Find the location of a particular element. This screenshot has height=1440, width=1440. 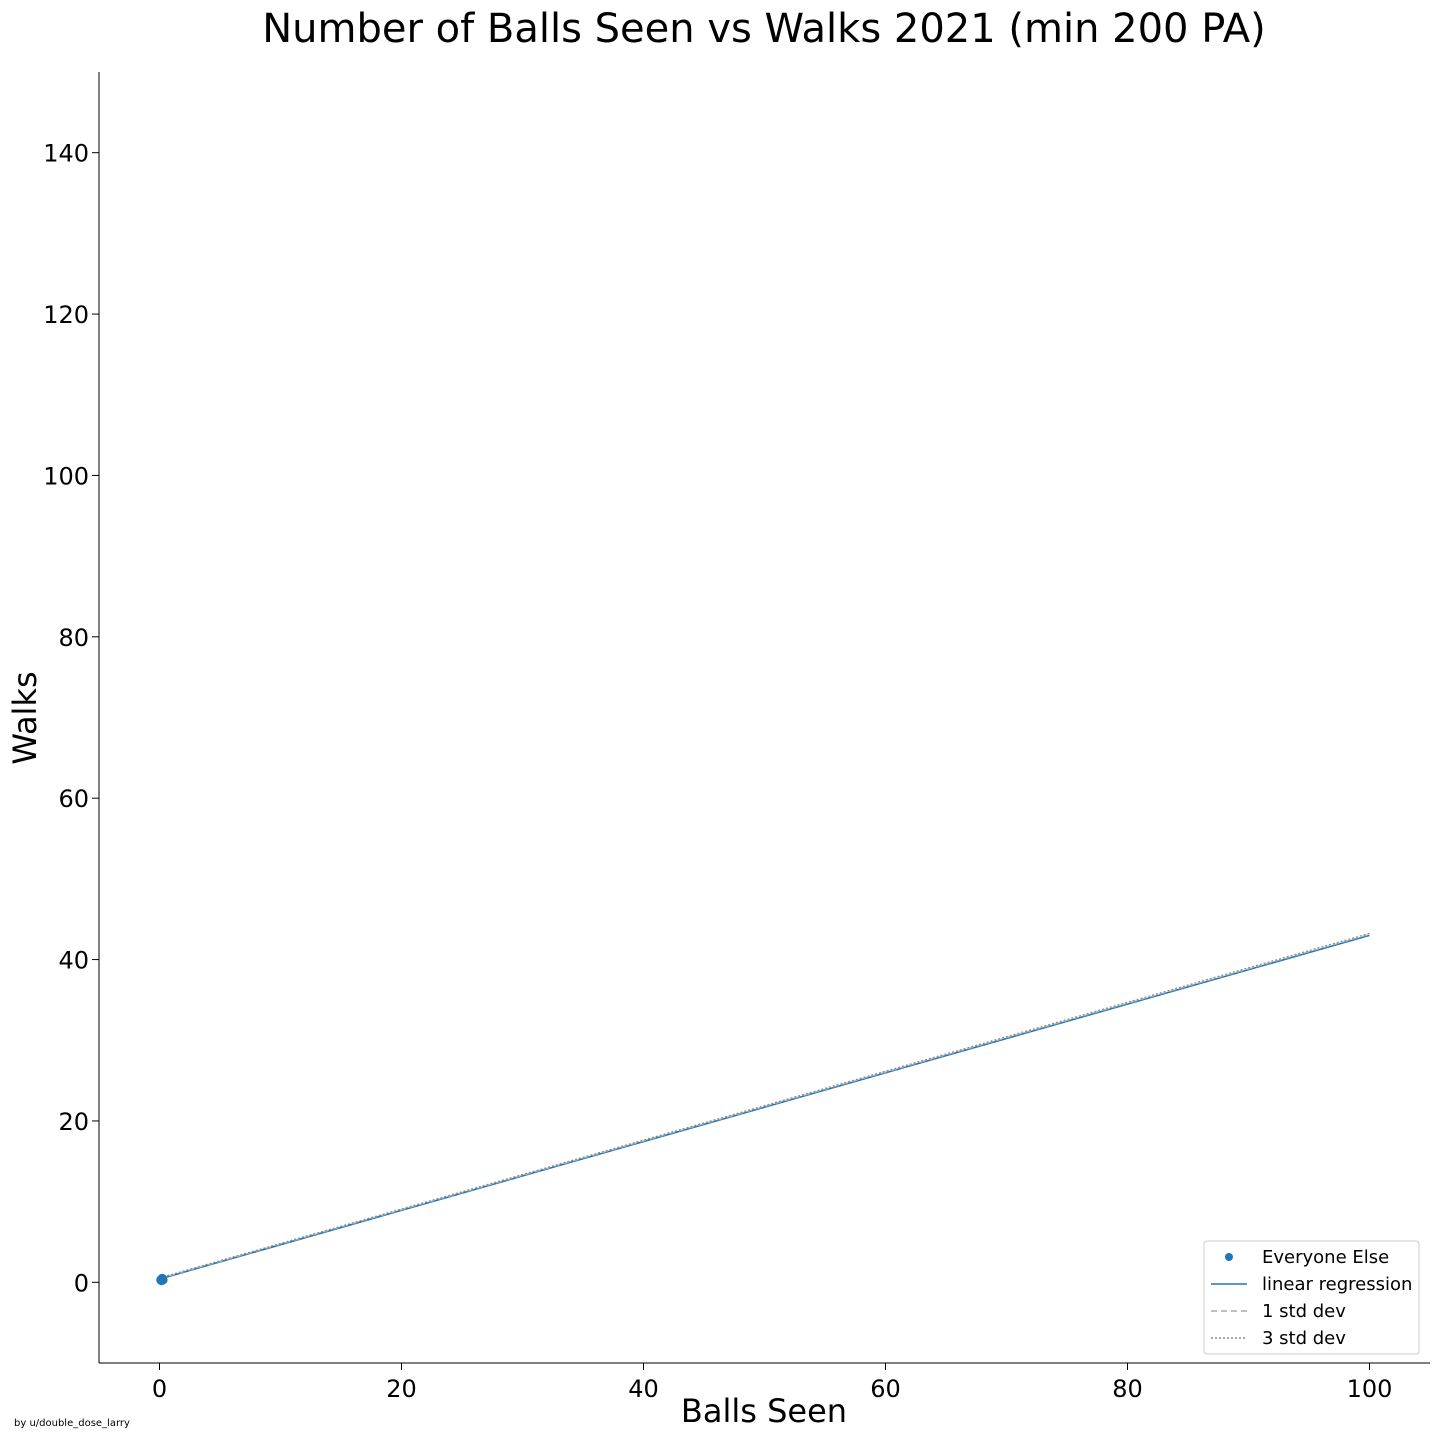

x-tick-label: 0 is located at coordinates (159, 1389).